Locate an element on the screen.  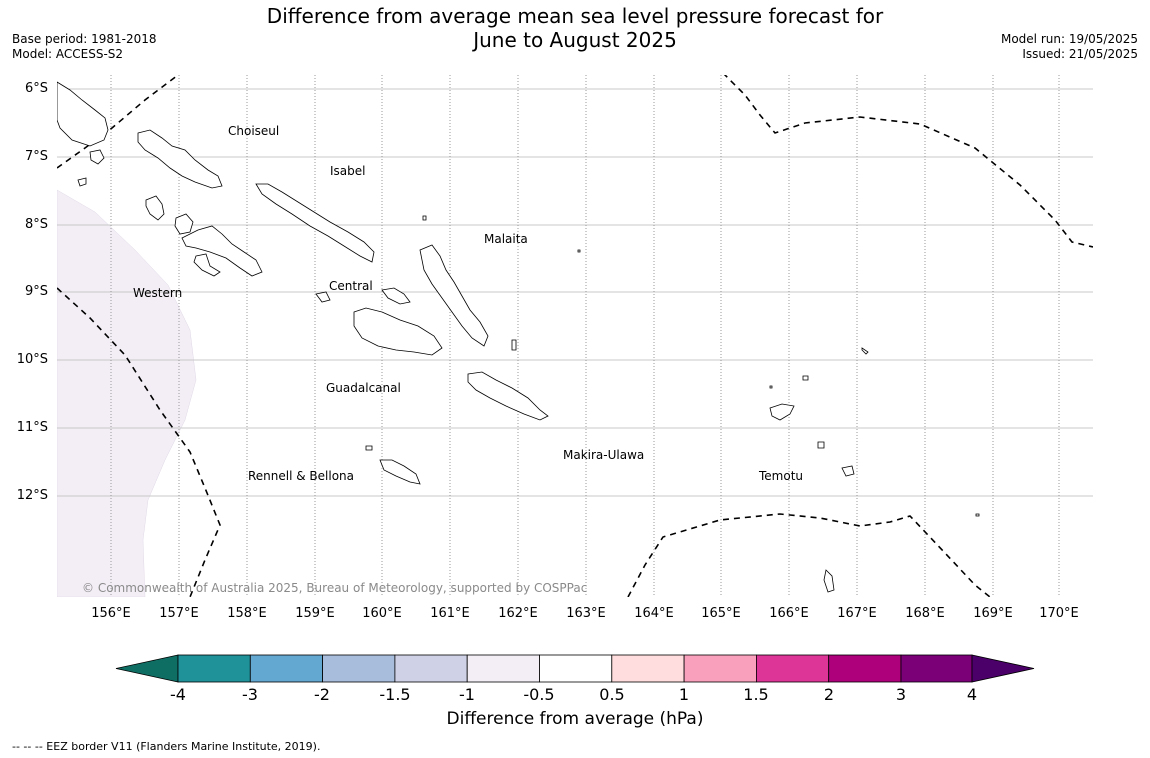
lat-label-8s: 8°S is located at coordinates (36, 224).